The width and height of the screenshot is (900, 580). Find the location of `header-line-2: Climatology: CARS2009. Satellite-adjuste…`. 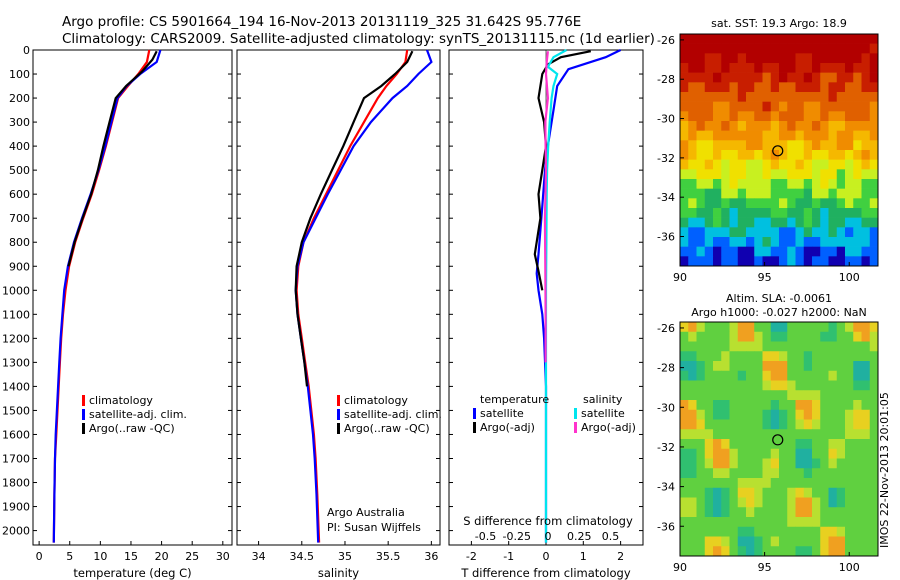

header-line-2: Climatology: CARS2009. Satellite-adjuste… is located at coordinates (358, 39).